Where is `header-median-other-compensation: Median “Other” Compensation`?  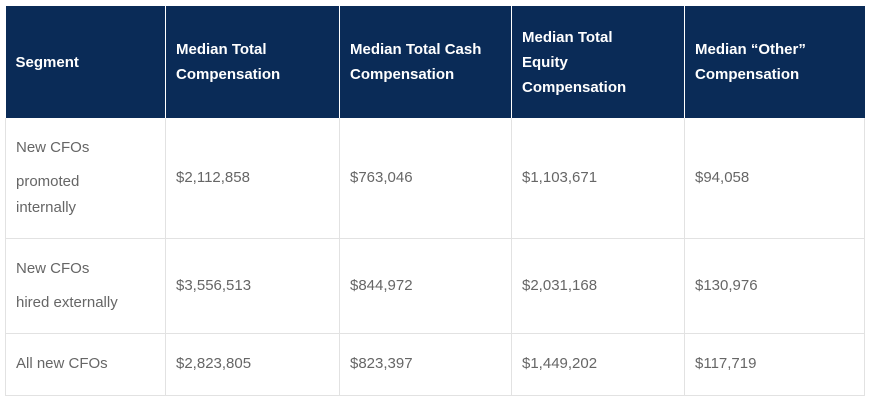
header-median-other-compensation: Median “Other” Compensation is located at coordinates (774, 62).